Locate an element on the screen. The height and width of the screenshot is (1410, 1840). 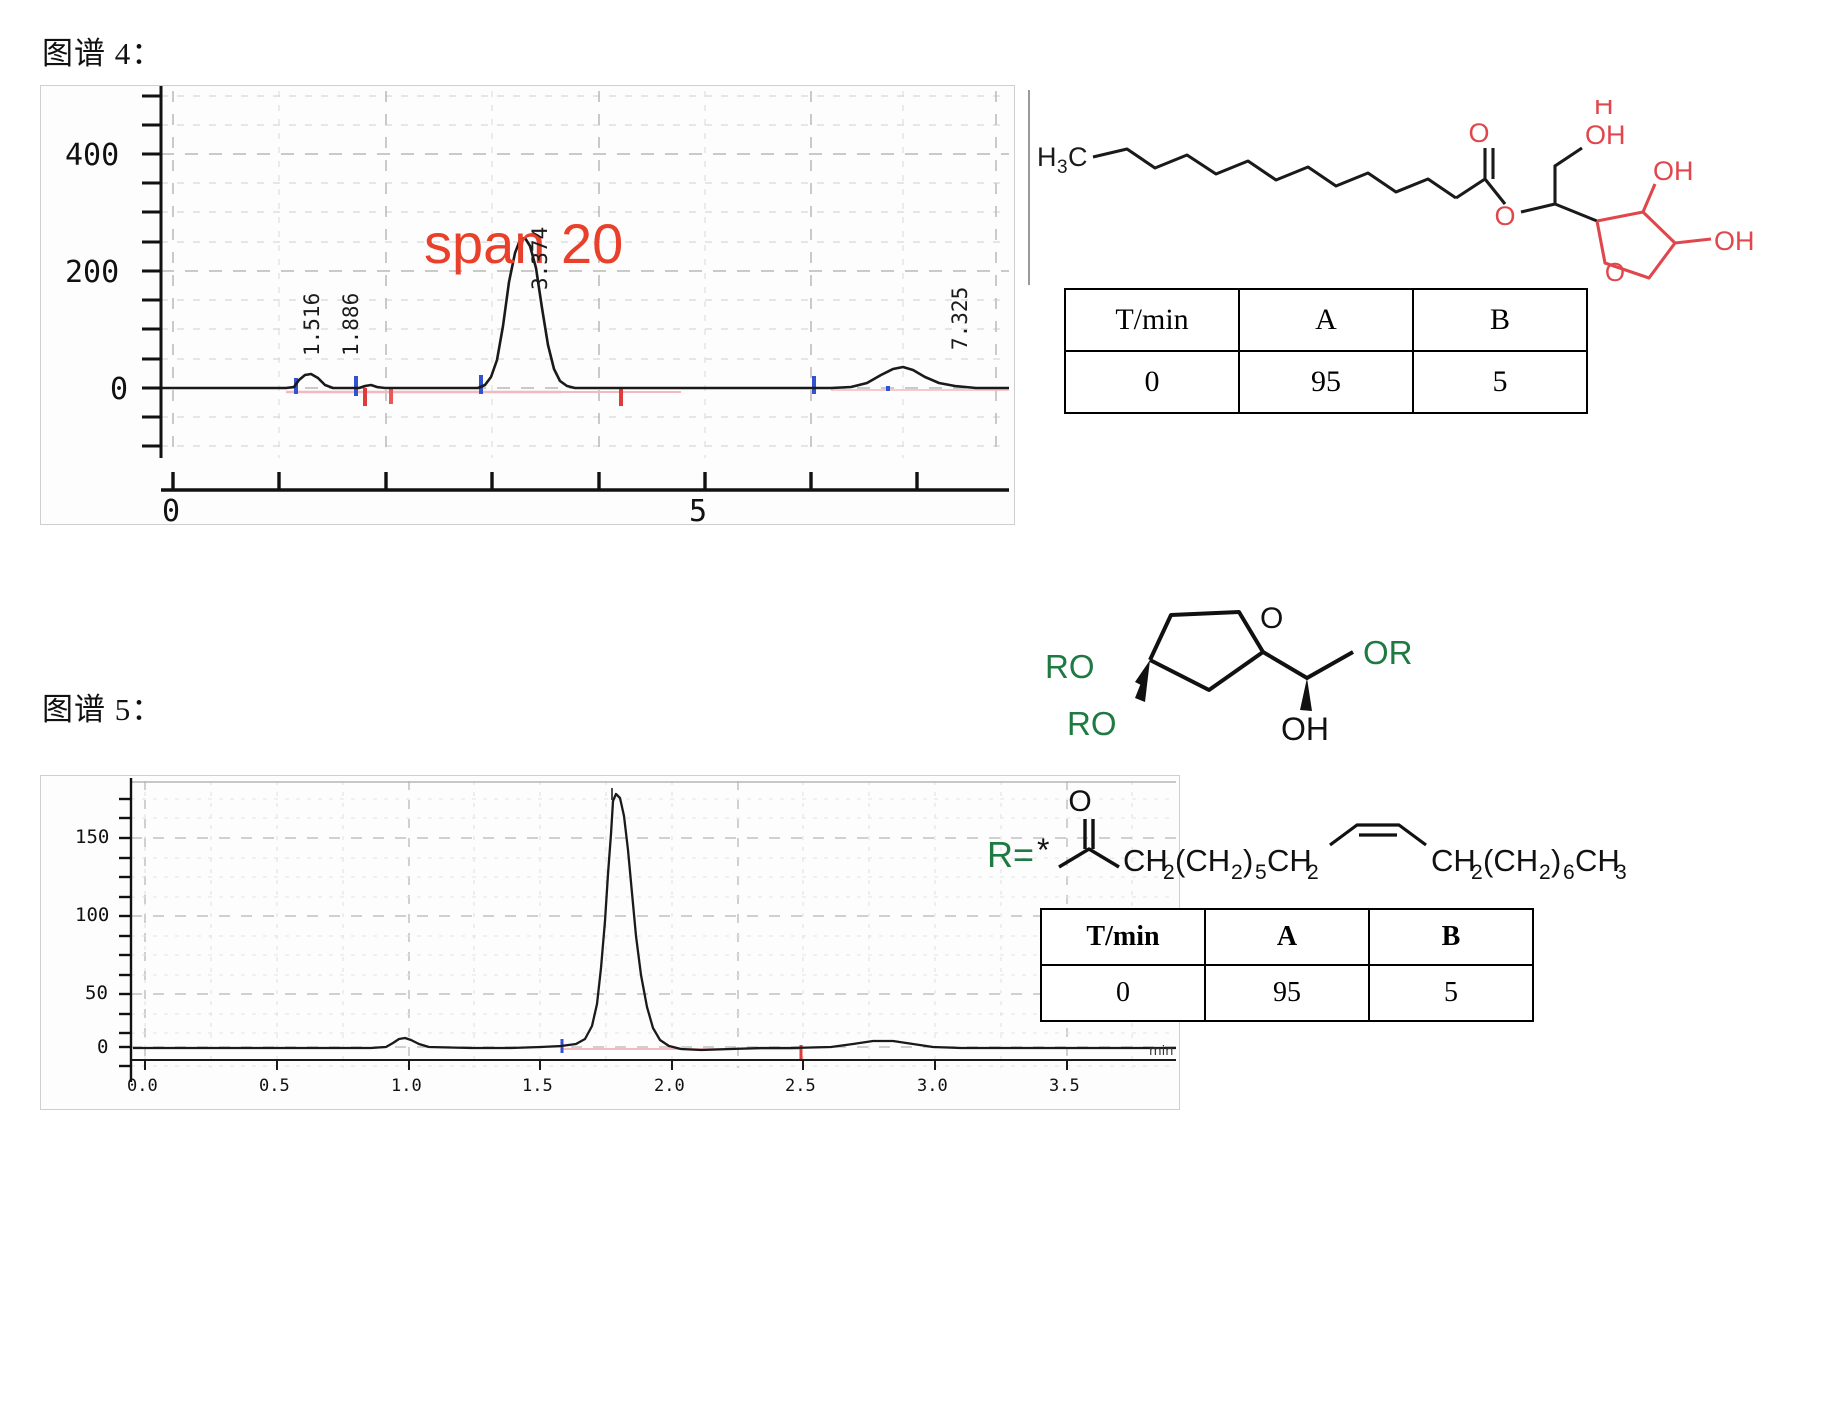
chart5-ytick-0: 0 is located at coordinates (103, 1047).